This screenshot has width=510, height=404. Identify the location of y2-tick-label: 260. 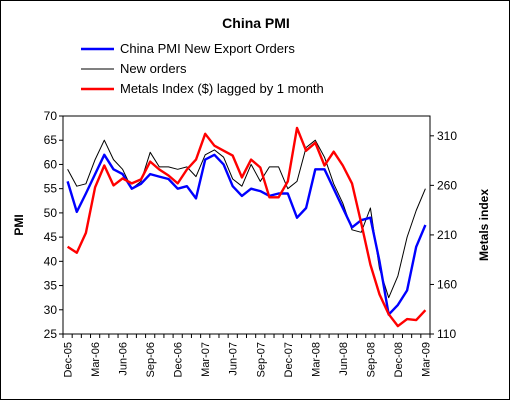
(447, 185).